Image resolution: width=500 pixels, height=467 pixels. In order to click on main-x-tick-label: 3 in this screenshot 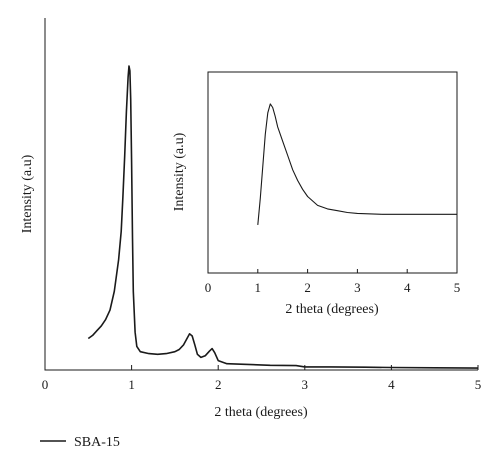, I will do `click(305, 384)`.